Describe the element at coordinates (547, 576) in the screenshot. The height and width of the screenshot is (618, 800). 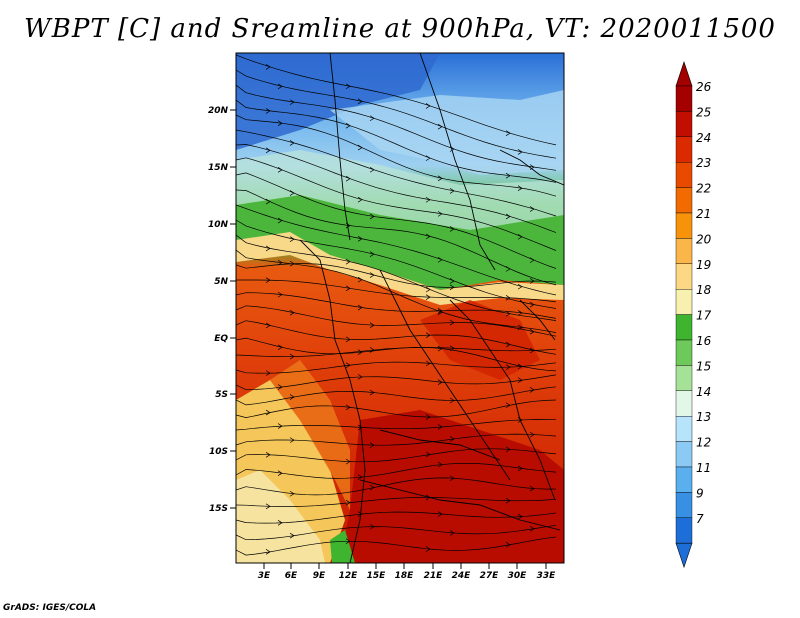
I see `lon-label: 33E` at that location.